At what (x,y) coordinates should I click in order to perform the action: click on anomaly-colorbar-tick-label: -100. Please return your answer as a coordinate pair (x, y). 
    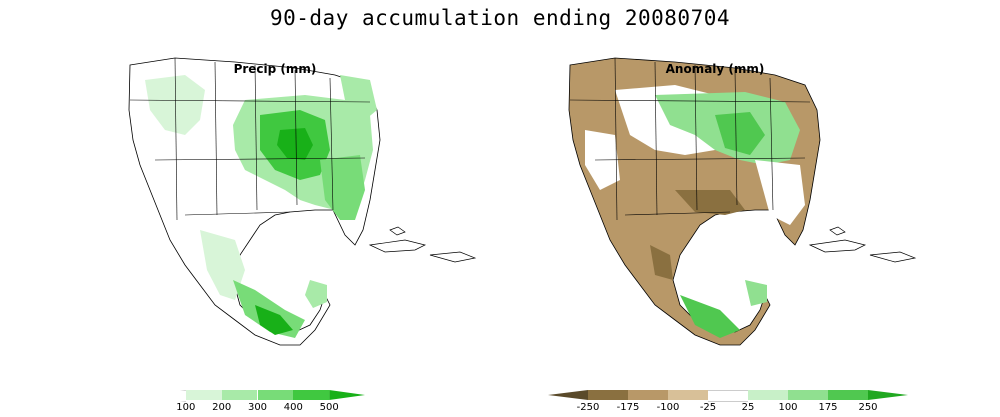
    Looking at the image, I should click on (668, 407).